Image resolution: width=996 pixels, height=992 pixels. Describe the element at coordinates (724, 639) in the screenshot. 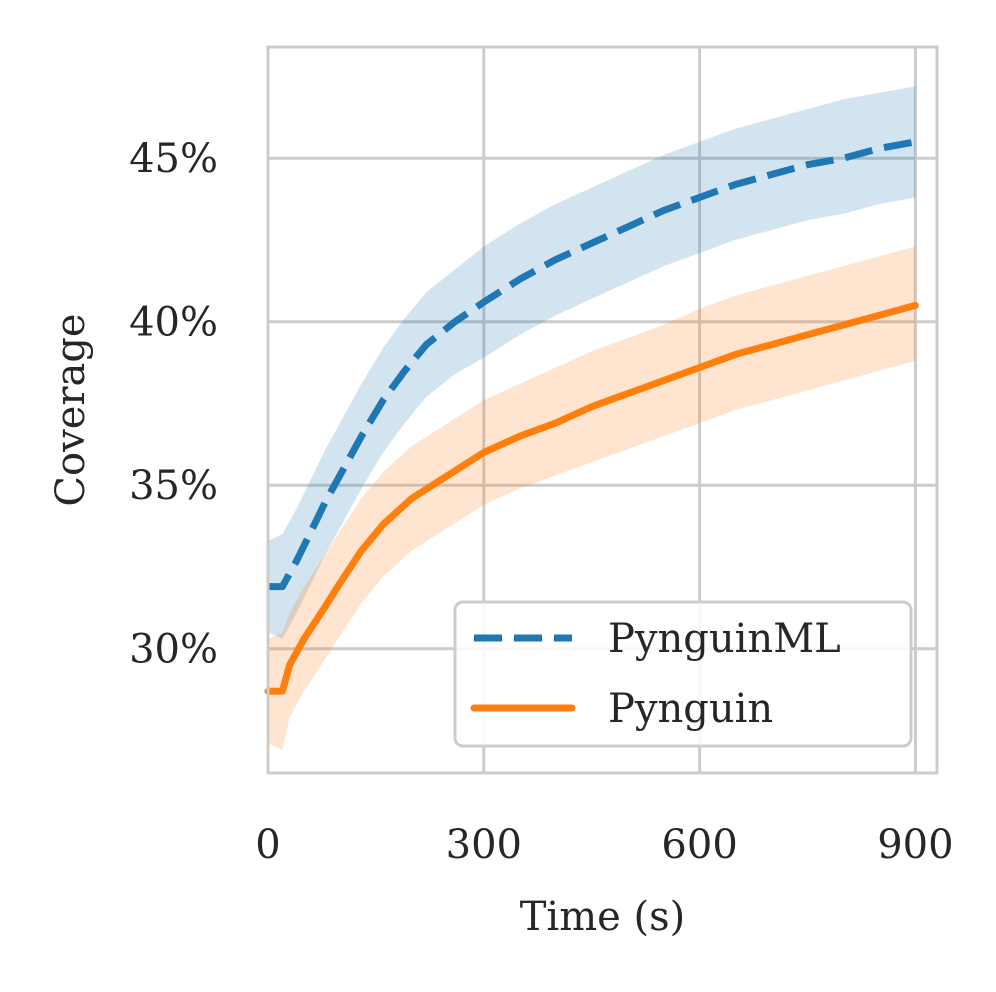

I see `legend-label-pynguinml: PynguinML` at that location.